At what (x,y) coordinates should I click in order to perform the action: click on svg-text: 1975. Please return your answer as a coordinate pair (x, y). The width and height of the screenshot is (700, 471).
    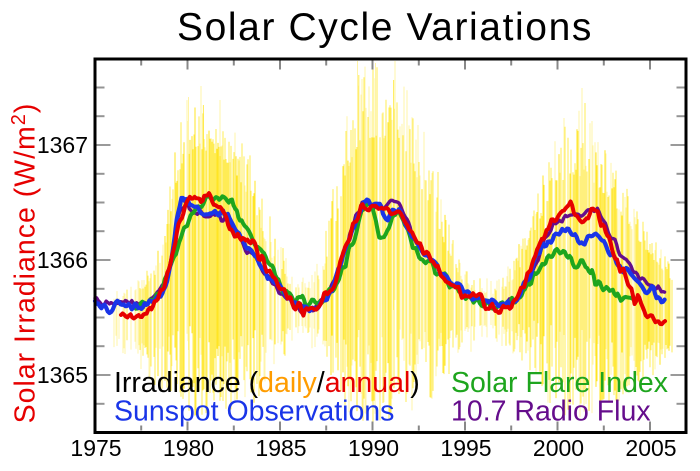
    Looking at the image, I should click on (95, 448).